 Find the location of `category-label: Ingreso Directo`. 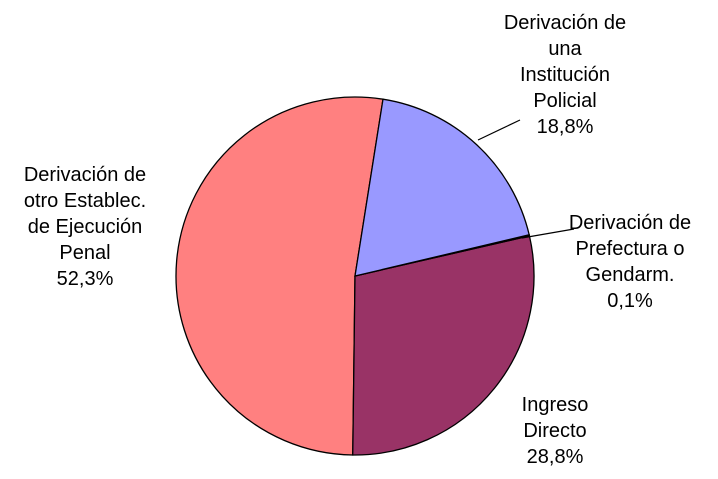

category-label: Ingreso Directo is located at coordinates (555, 418).